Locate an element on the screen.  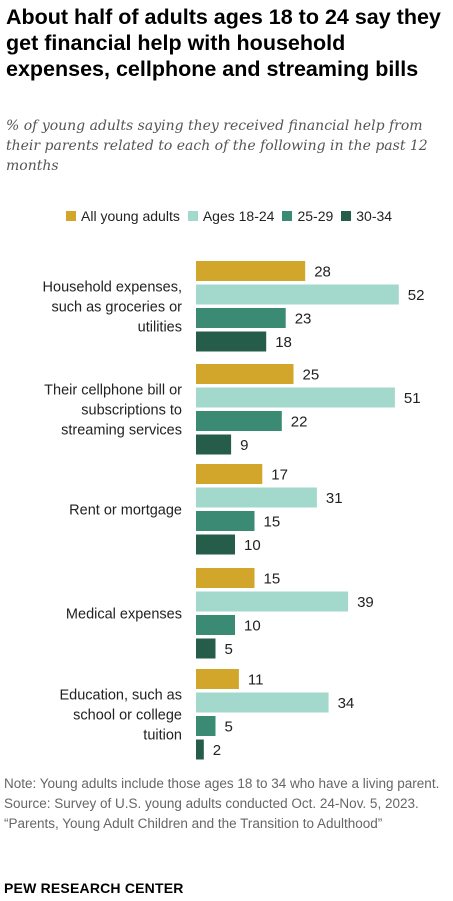
legend-swatch-all is located at coordinates (71, 216).